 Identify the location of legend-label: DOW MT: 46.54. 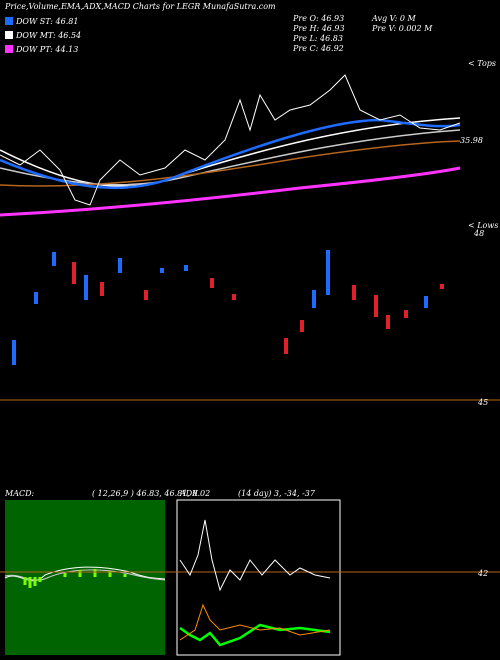
(48, 35).